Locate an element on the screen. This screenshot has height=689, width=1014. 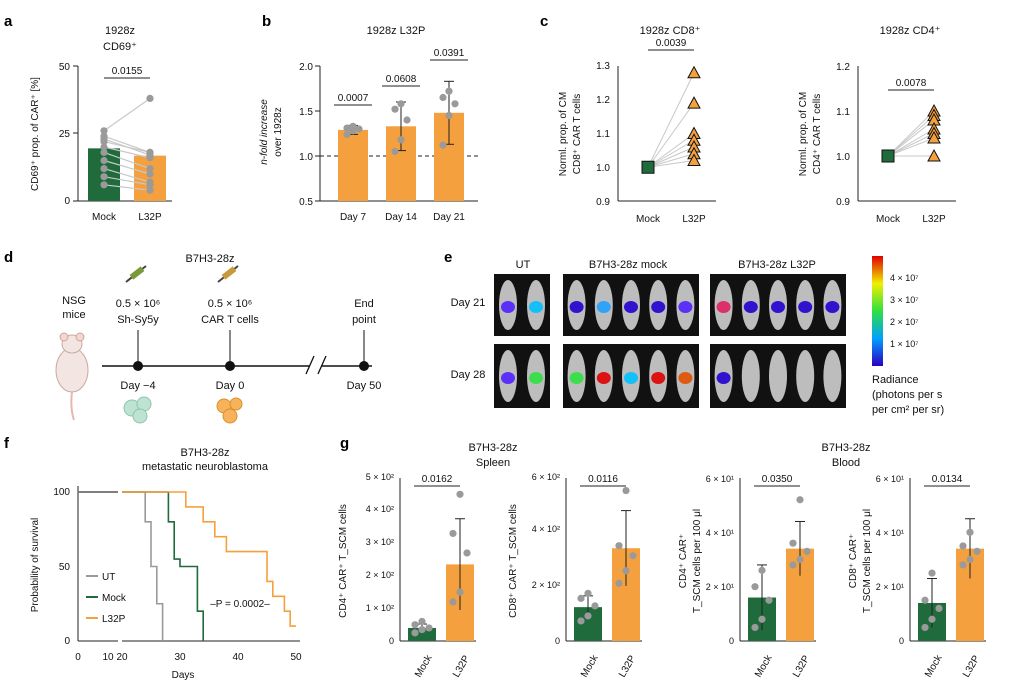
survival-curve-l32p is located at coordinates (209, 559).